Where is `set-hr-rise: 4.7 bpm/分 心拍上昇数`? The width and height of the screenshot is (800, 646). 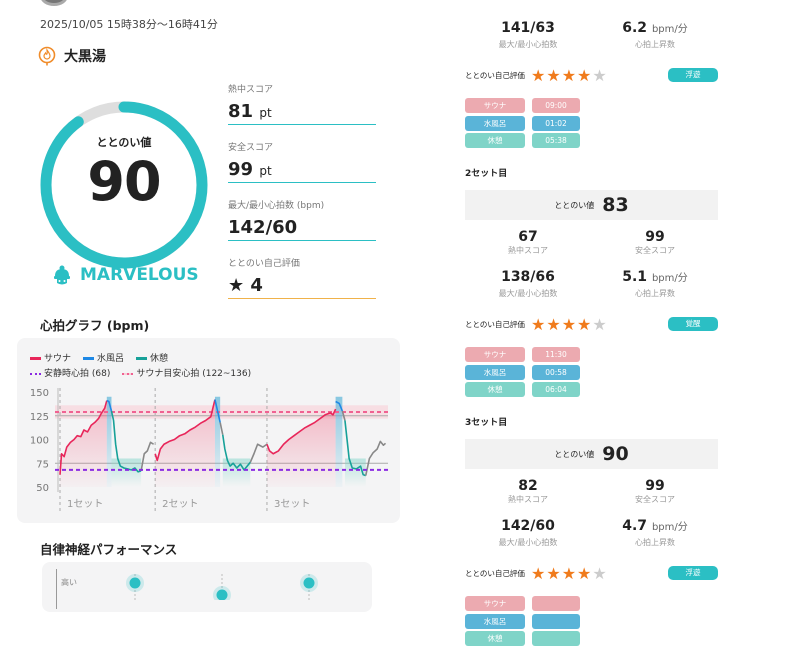
set-hr-rise: 4.7 bpm/分 心拍上昇数 is located at coordinates (655, 532).